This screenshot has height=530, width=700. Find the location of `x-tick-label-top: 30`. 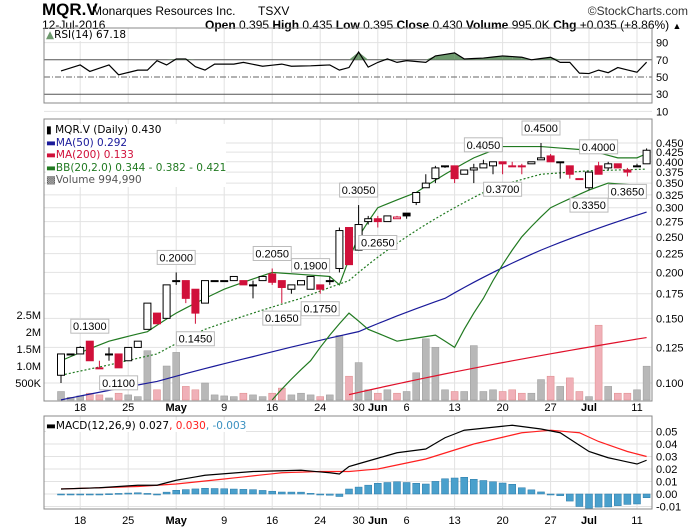

x-tick-label-top: 30 is located at coordinates (358, 408).